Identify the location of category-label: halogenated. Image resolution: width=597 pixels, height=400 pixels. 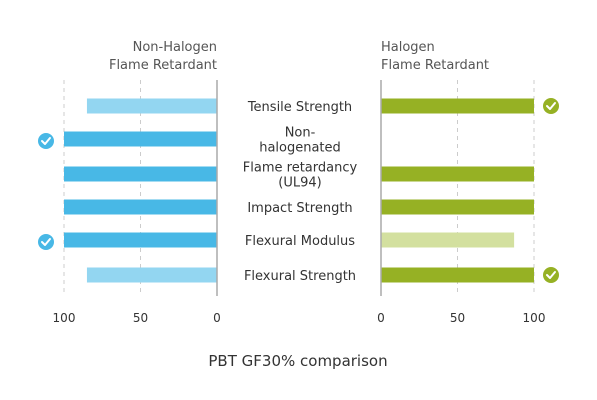
(300, 148).